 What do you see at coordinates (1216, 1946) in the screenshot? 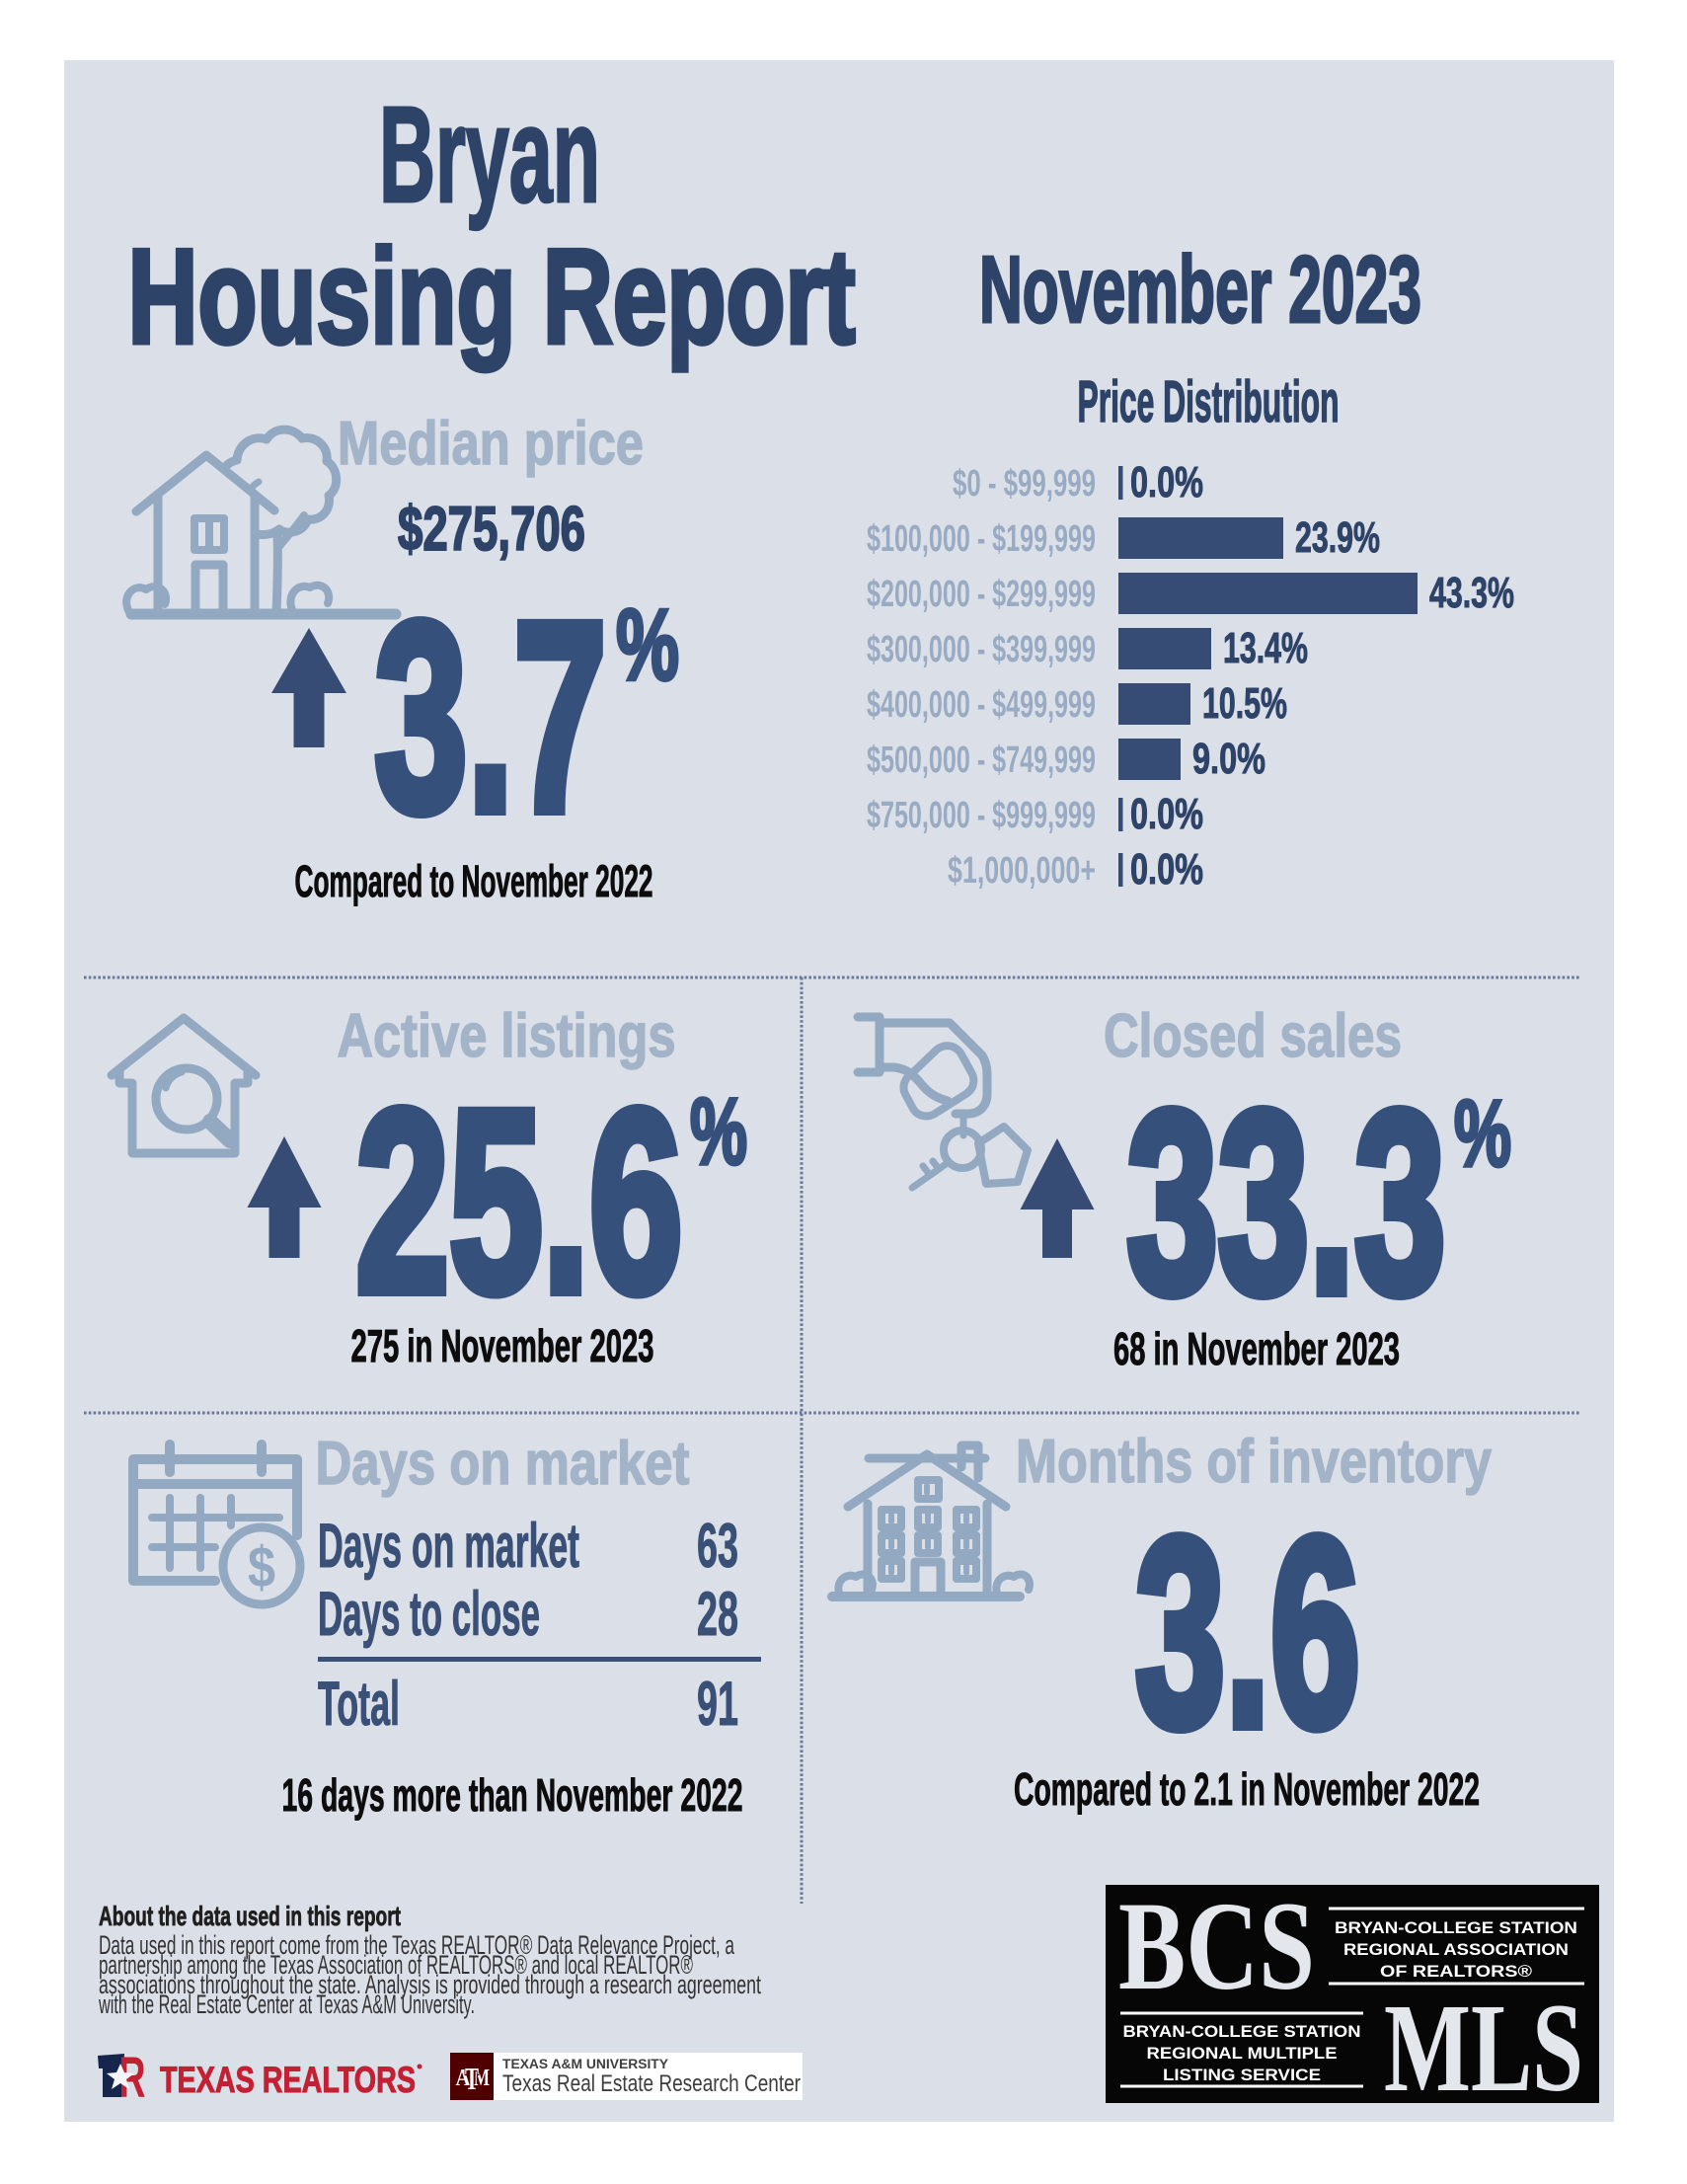
I see `svg-text: BCS` at bounding box center [1216, 1946].